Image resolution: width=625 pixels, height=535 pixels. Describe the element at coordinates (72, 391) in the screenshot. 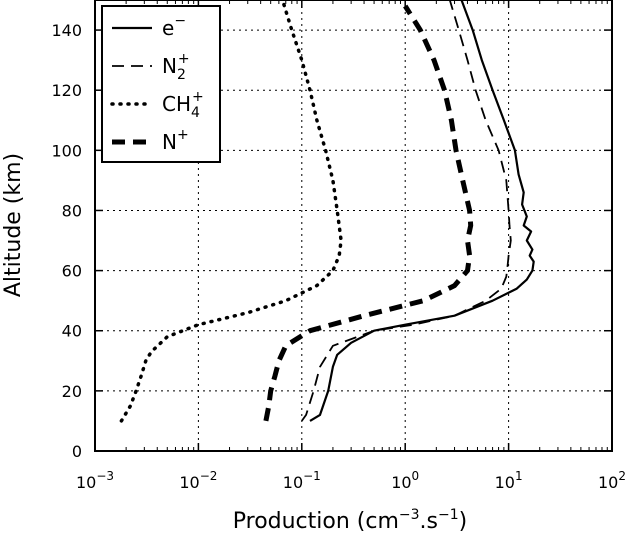

I see `y-tick-label: 20` at that location.